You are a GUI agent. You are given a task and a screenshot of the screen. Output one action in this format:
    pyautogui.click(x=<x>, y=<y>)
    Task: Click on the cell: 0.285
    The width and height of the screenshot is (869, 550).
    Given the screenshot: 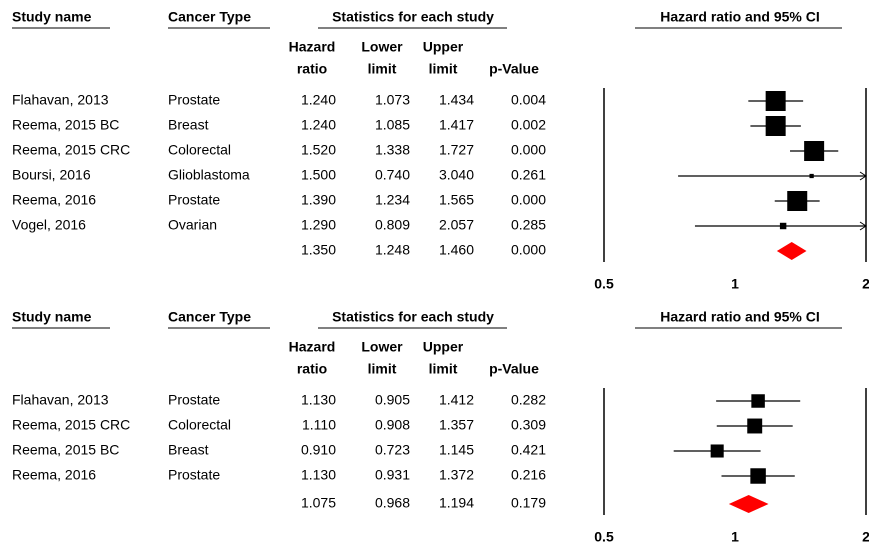 What is the action you would take?
    pyautogui.click(x=528, y=225)
    